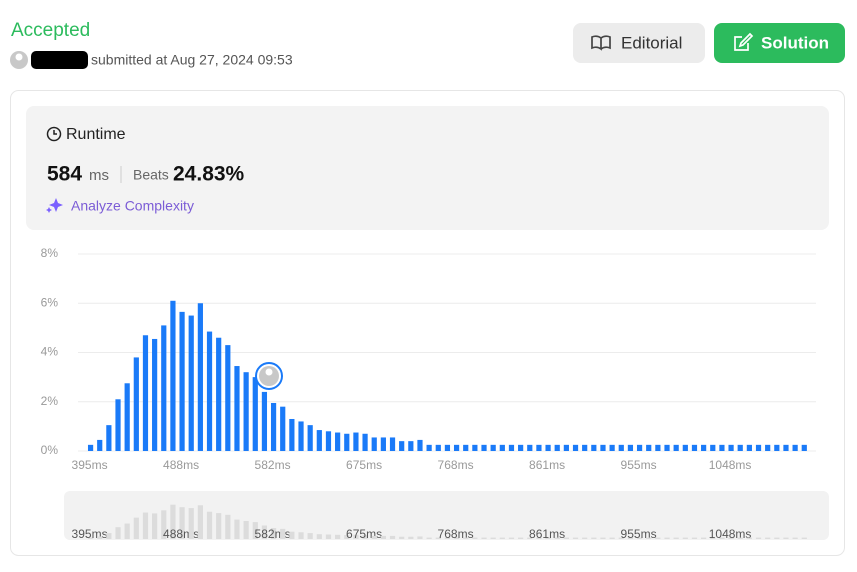  What do you see at coordinates (601, 43) in the screenshot?
I see `book-icon` at bounding box center [601, 43].